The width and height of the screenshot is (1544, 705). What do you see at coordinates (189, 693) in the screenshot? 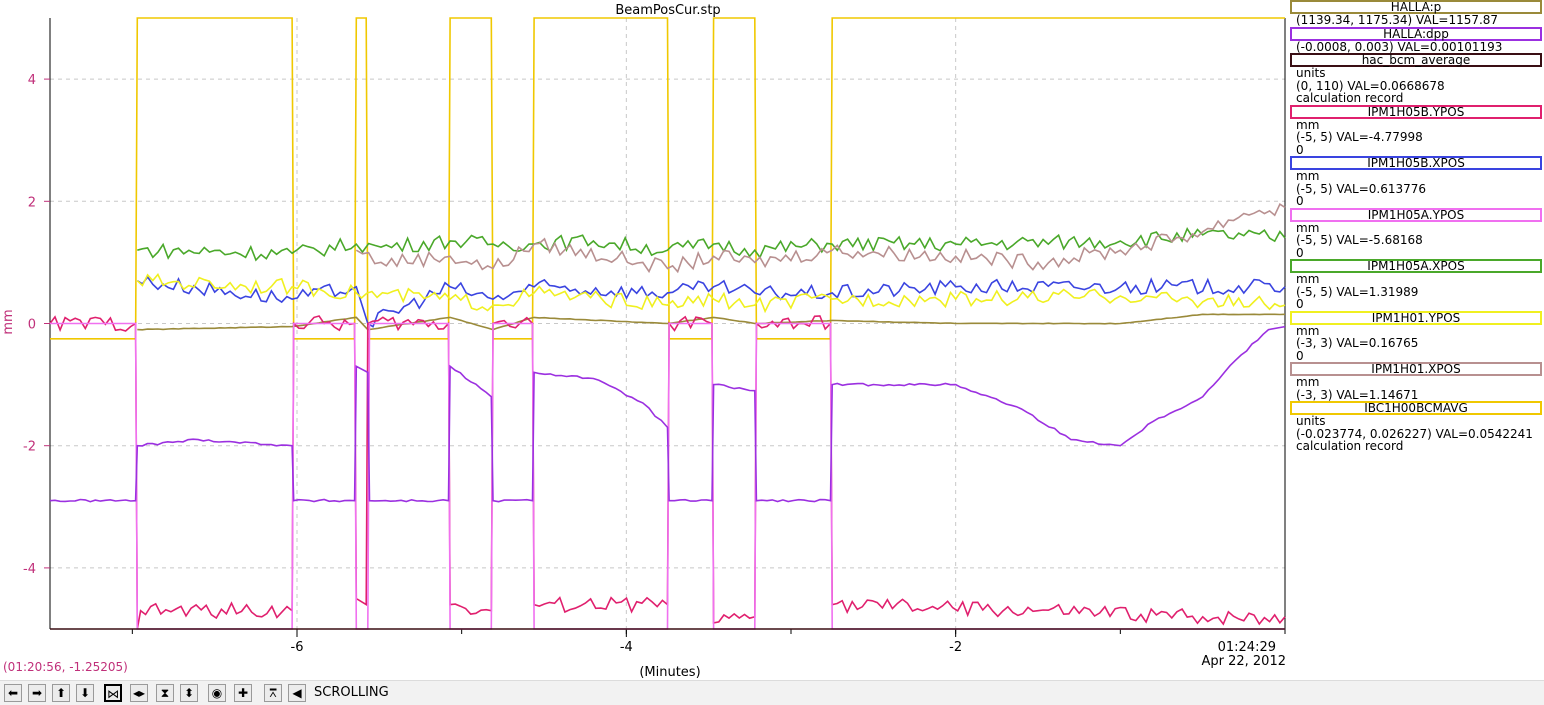
I see `zoom-out-y-icon: ⬍` at bounding box center [189, 693].